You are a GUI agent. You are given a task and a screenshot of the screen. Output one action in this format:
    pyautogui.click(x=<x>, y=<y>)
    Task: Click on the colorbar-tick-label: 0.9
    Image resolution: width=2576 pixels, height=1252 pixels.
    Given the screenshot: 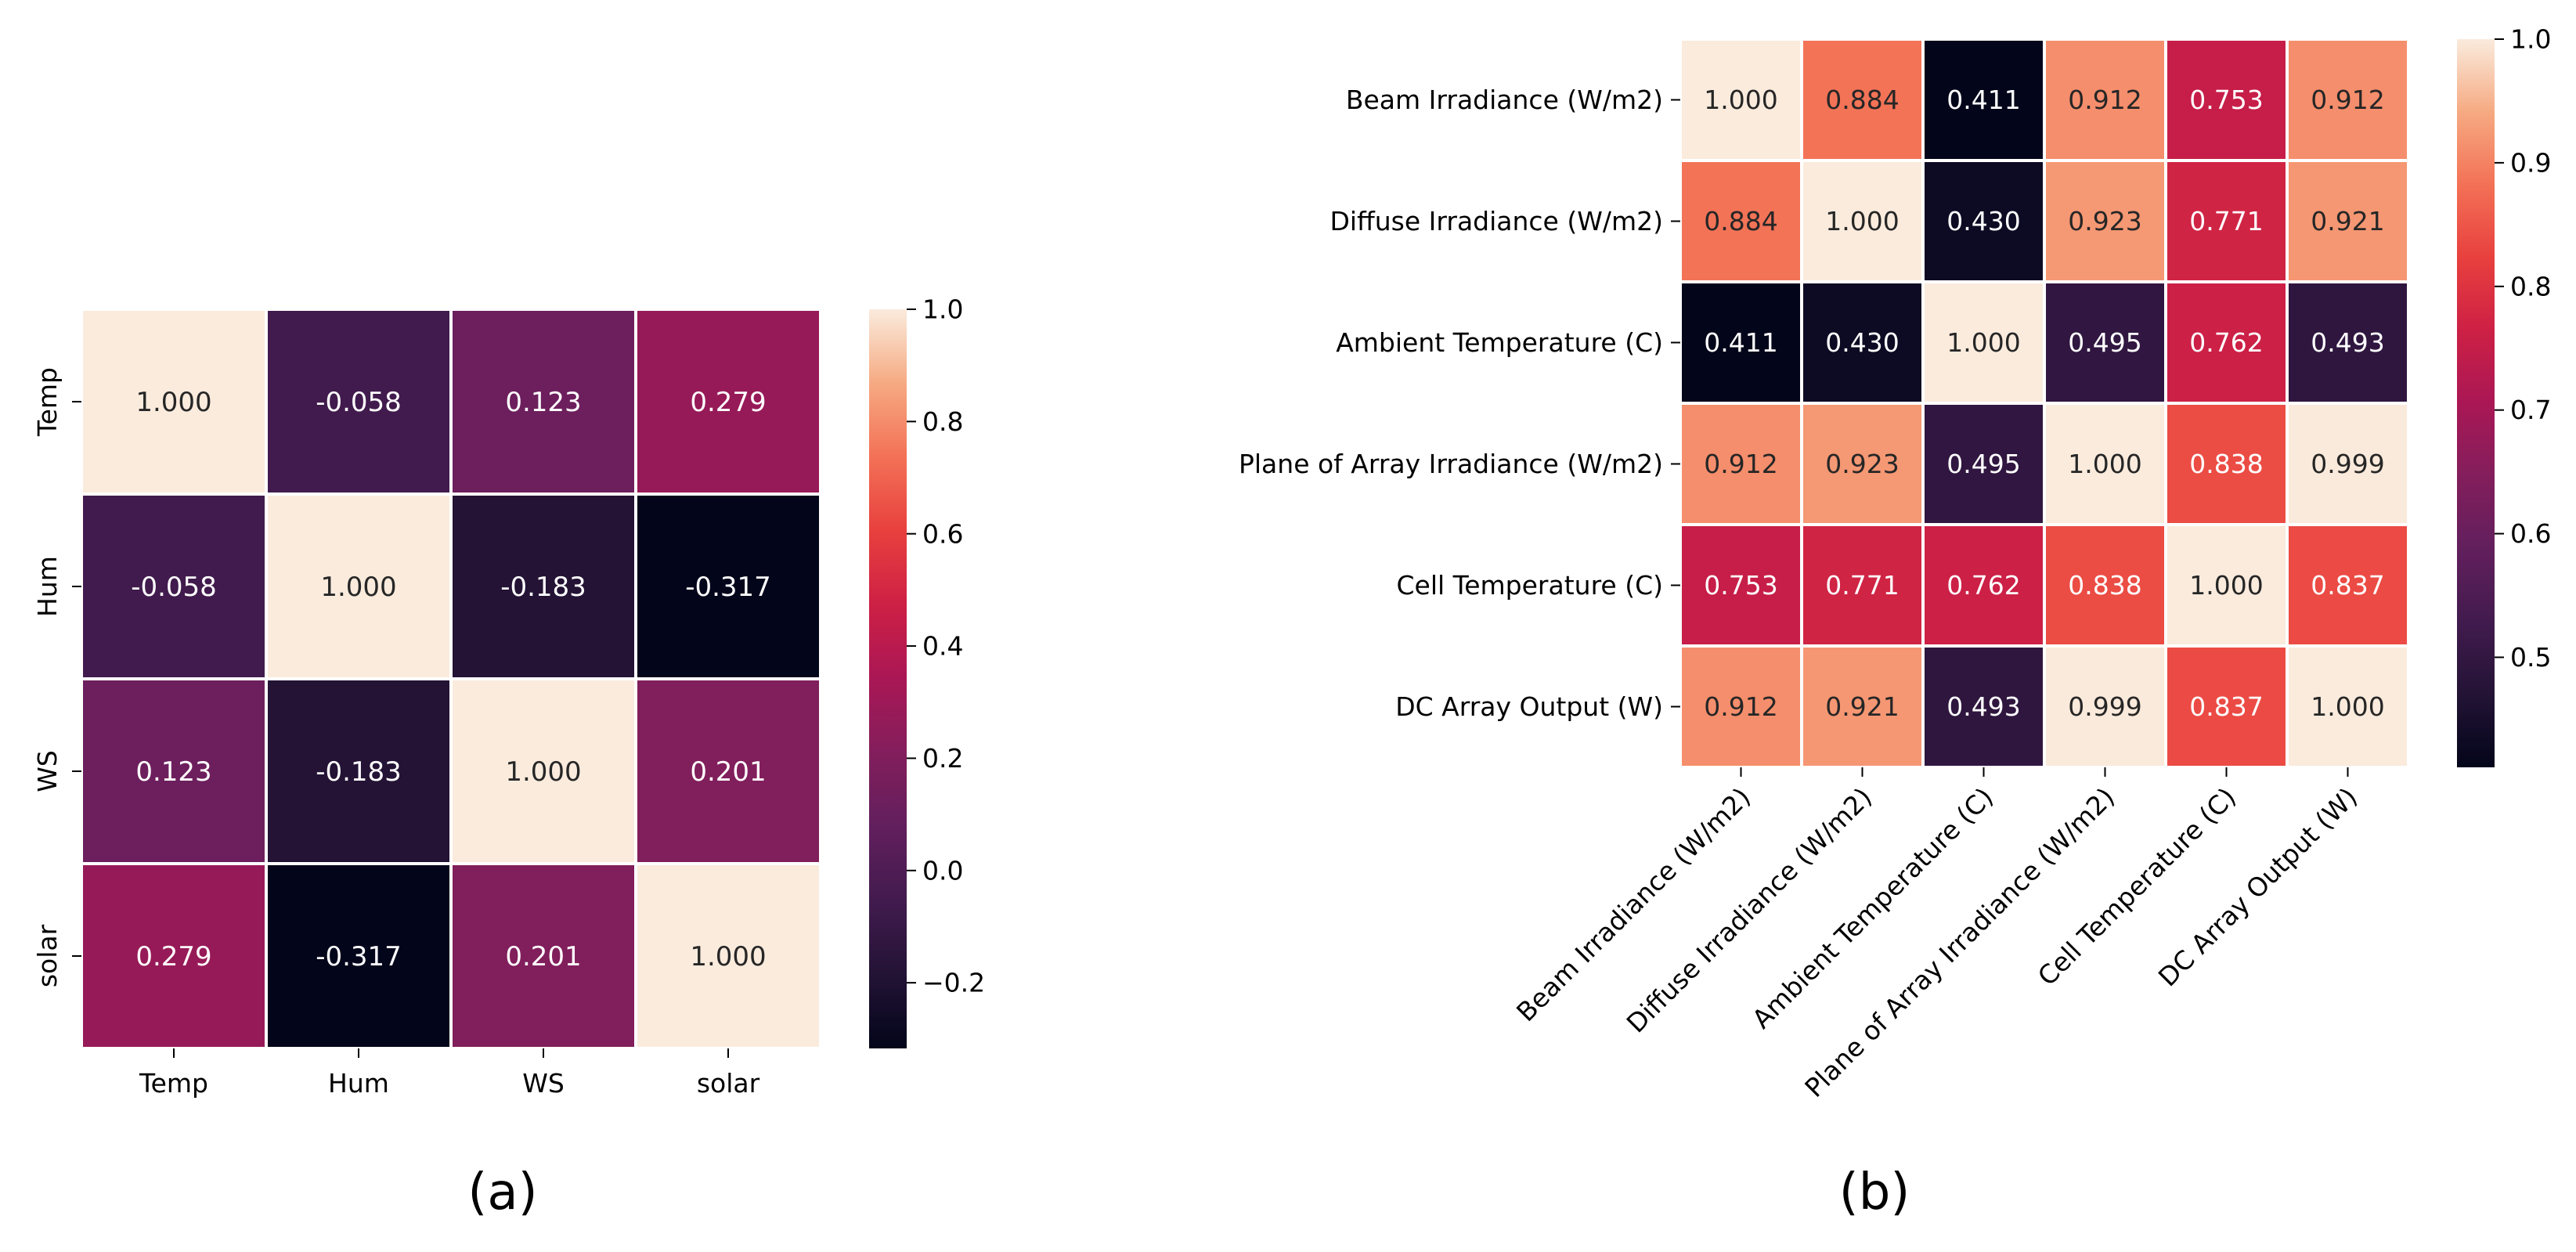 What is the action you would take?
    pyautogui.click(x=2531, y=162)
    